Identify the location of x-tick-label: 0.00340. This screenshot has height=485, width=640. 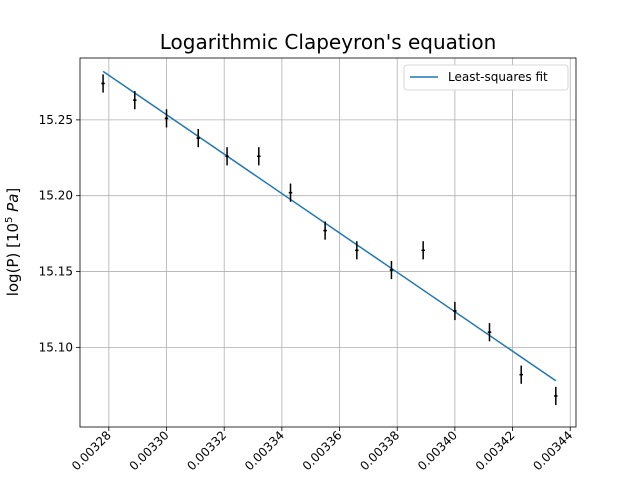
(437, 450).